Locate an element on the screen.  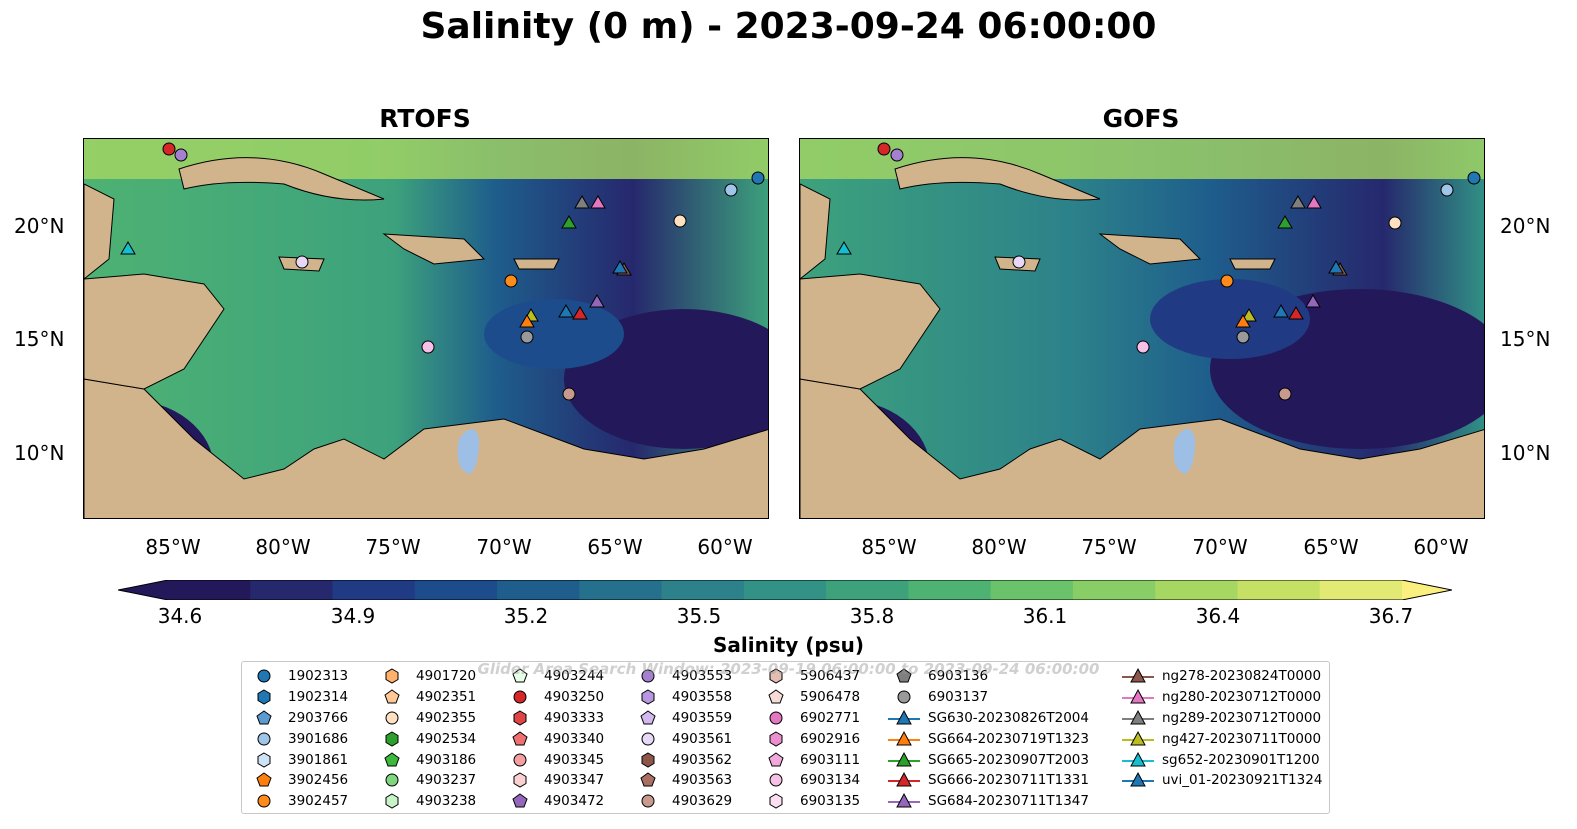
lat-tick-left: 10°N is located at coordinates (39, 453).